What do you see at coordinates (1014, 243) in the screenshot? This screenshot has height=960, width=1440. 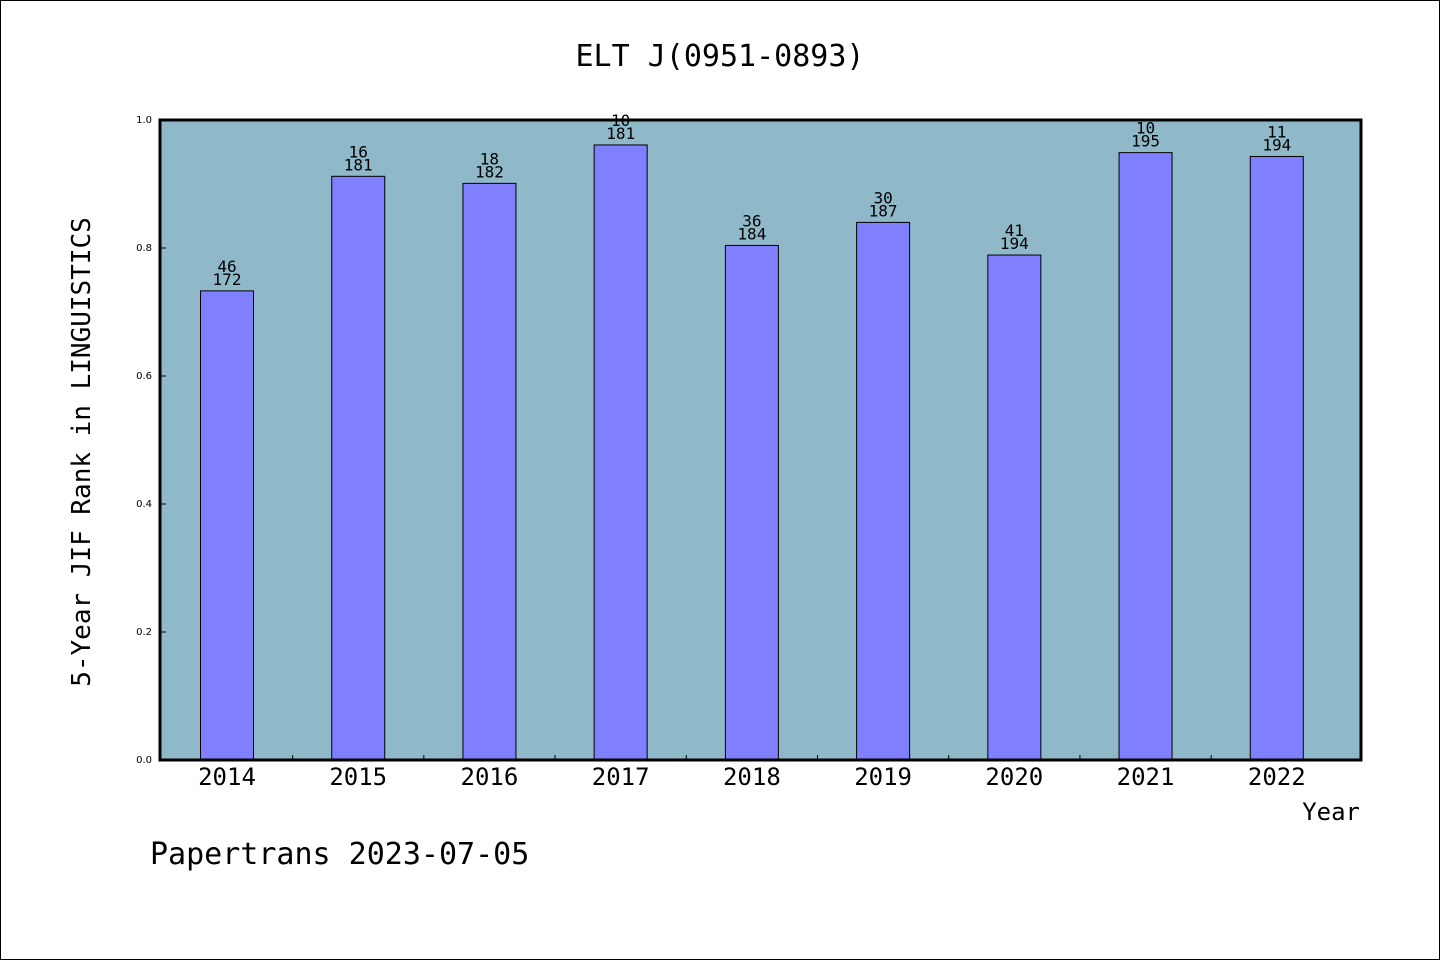 I see `bar-total-label-2020: 194` at bounding box center [1014, 243].